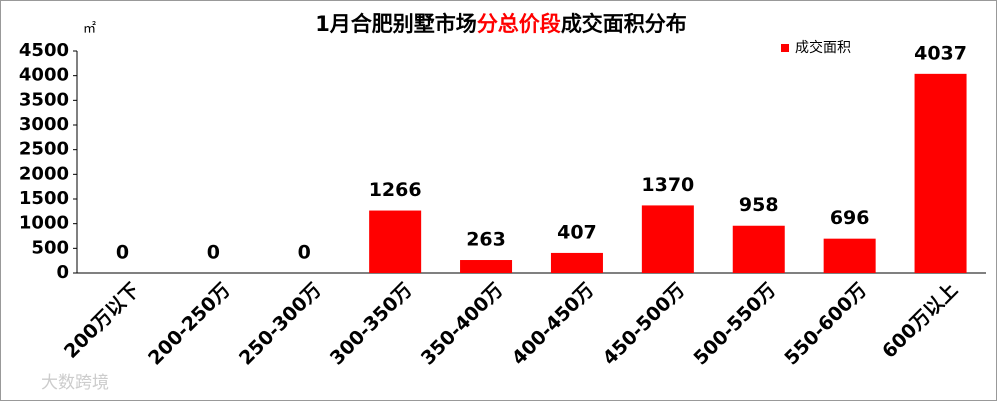 This screenshot has width=997, height=401. I want to click on x-tick-label: 350-400万, so click(462, 324).